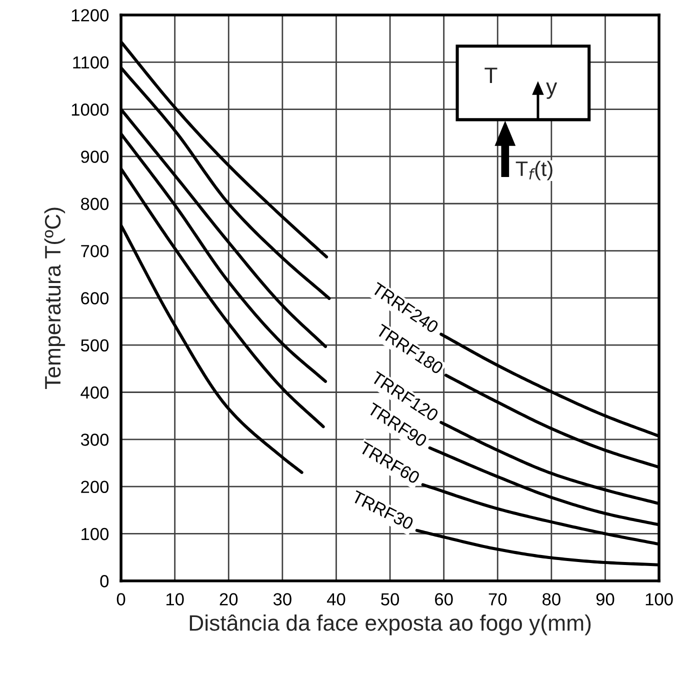 Image resolution: width=678 pixels, height=681 pixels. Describe the element at coordinates (282, 599) in the screenshot. I see `x-tick-label: 30` at that location.